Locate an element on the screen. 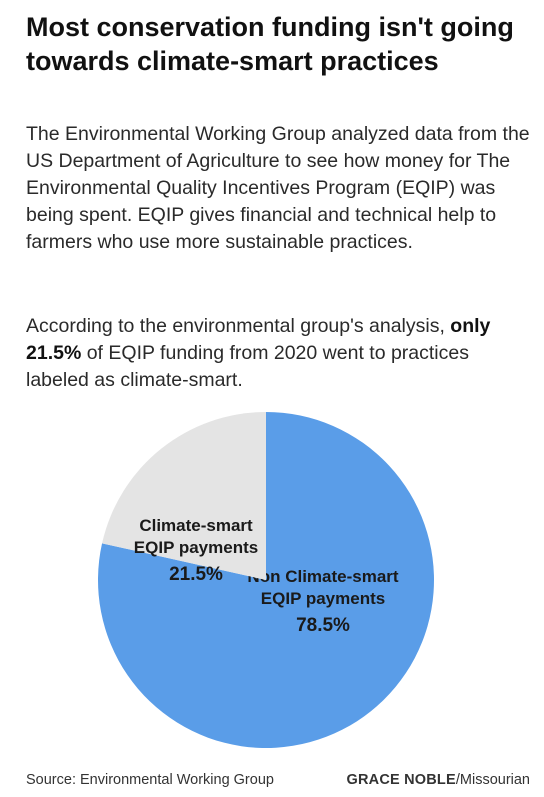 The width and height of the screenshot is (544, 797). slice-value-label: 21.5% is located at coordinates (196, 574).